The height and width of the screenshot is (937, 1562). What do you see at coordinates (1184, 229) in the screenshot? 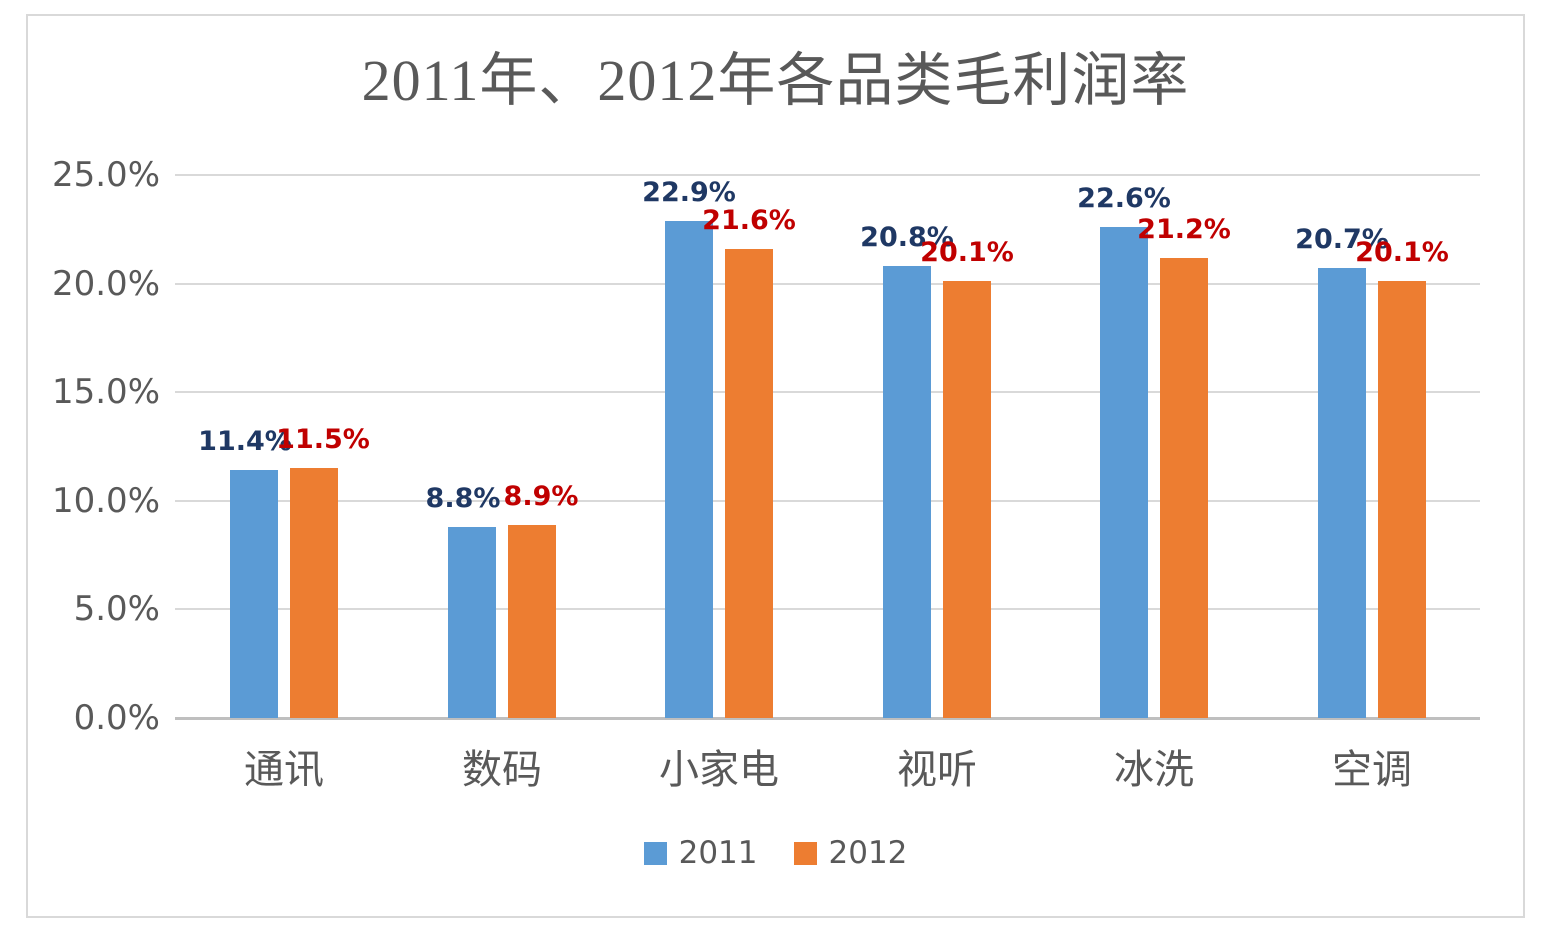
I see `data-label-2012: 21.2%` at bounding box center [1184, 229].